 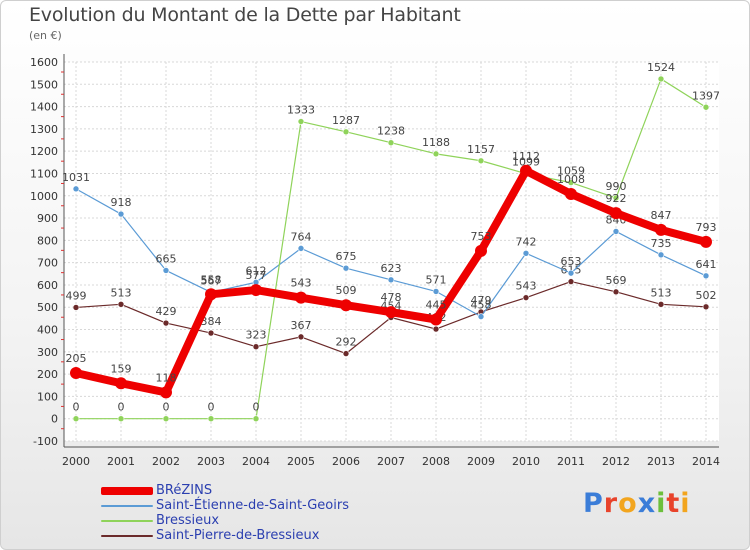 What do you see at coordinates (211, 279) in the screenshot?
I see `data-label: 558` at bounding box center [211, 279].